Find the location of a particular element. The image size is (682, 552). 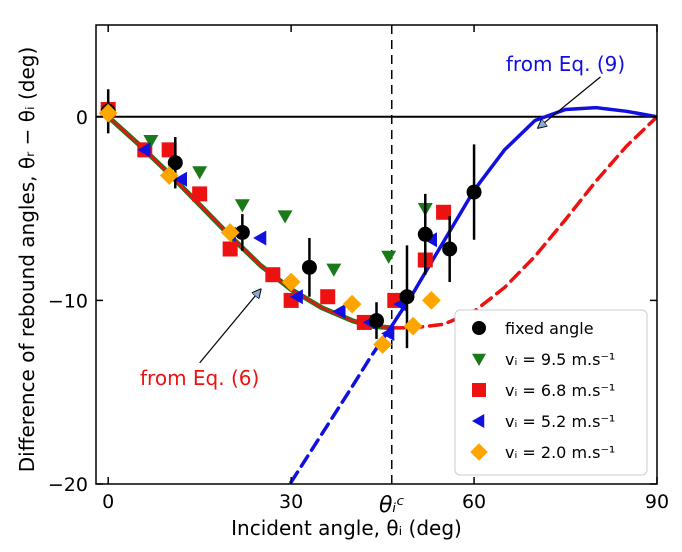

x-tick-label-60: 60 is located at coordinates (474, 502).